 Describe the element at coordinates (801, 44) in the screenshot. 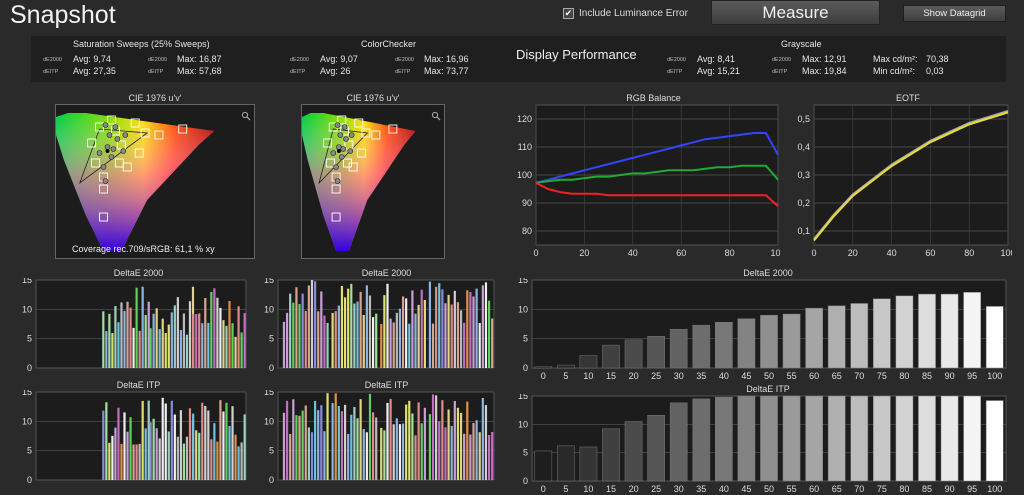

I see `grayscale-title: Grayscale` at that location.